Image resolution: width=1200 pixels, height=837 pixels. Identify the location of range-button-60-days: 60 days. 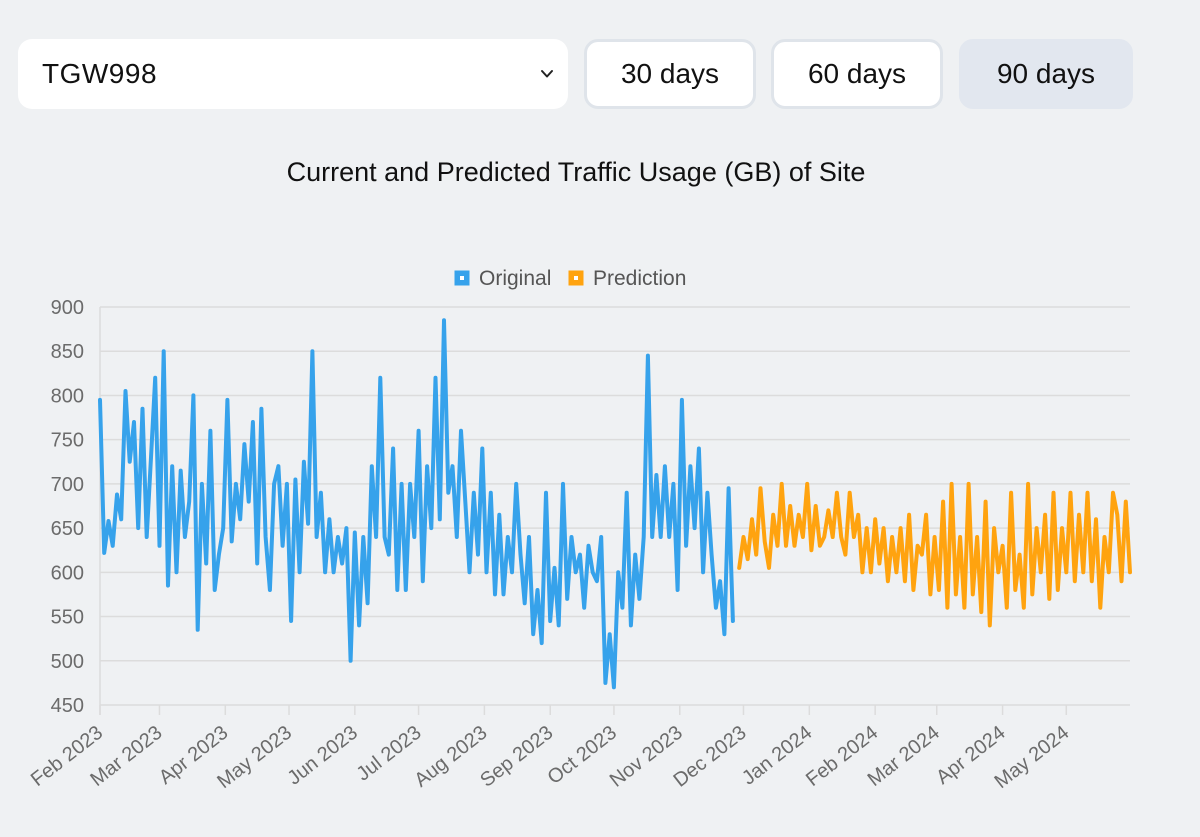
(857, 74).